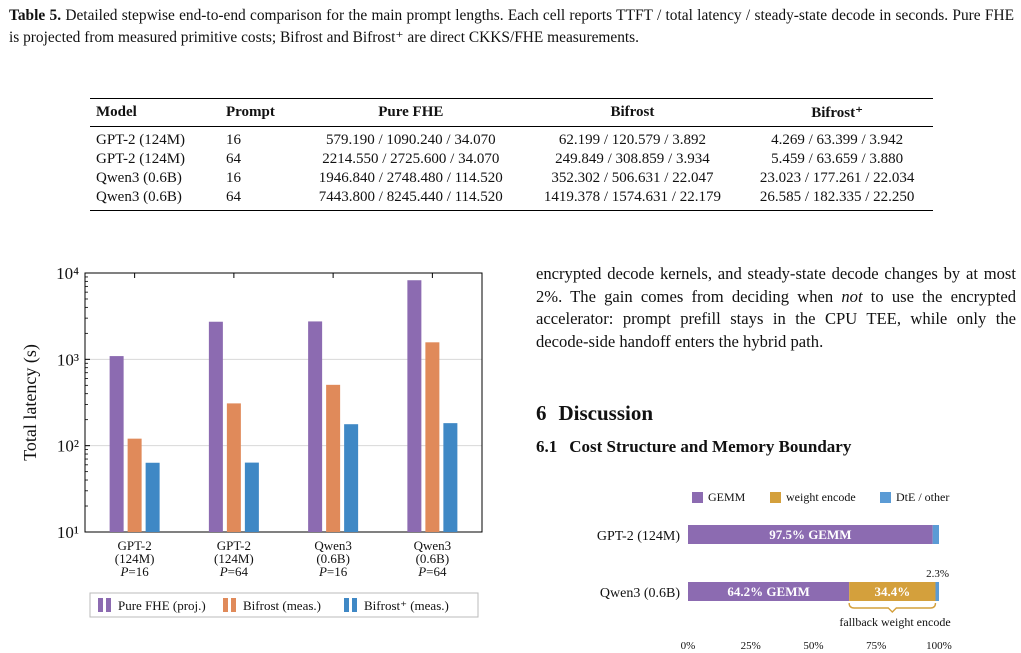  I want to click on table-header-row: Model Prompt Pure FHE Bifrost Bifrost⁺, so click(511, 112).